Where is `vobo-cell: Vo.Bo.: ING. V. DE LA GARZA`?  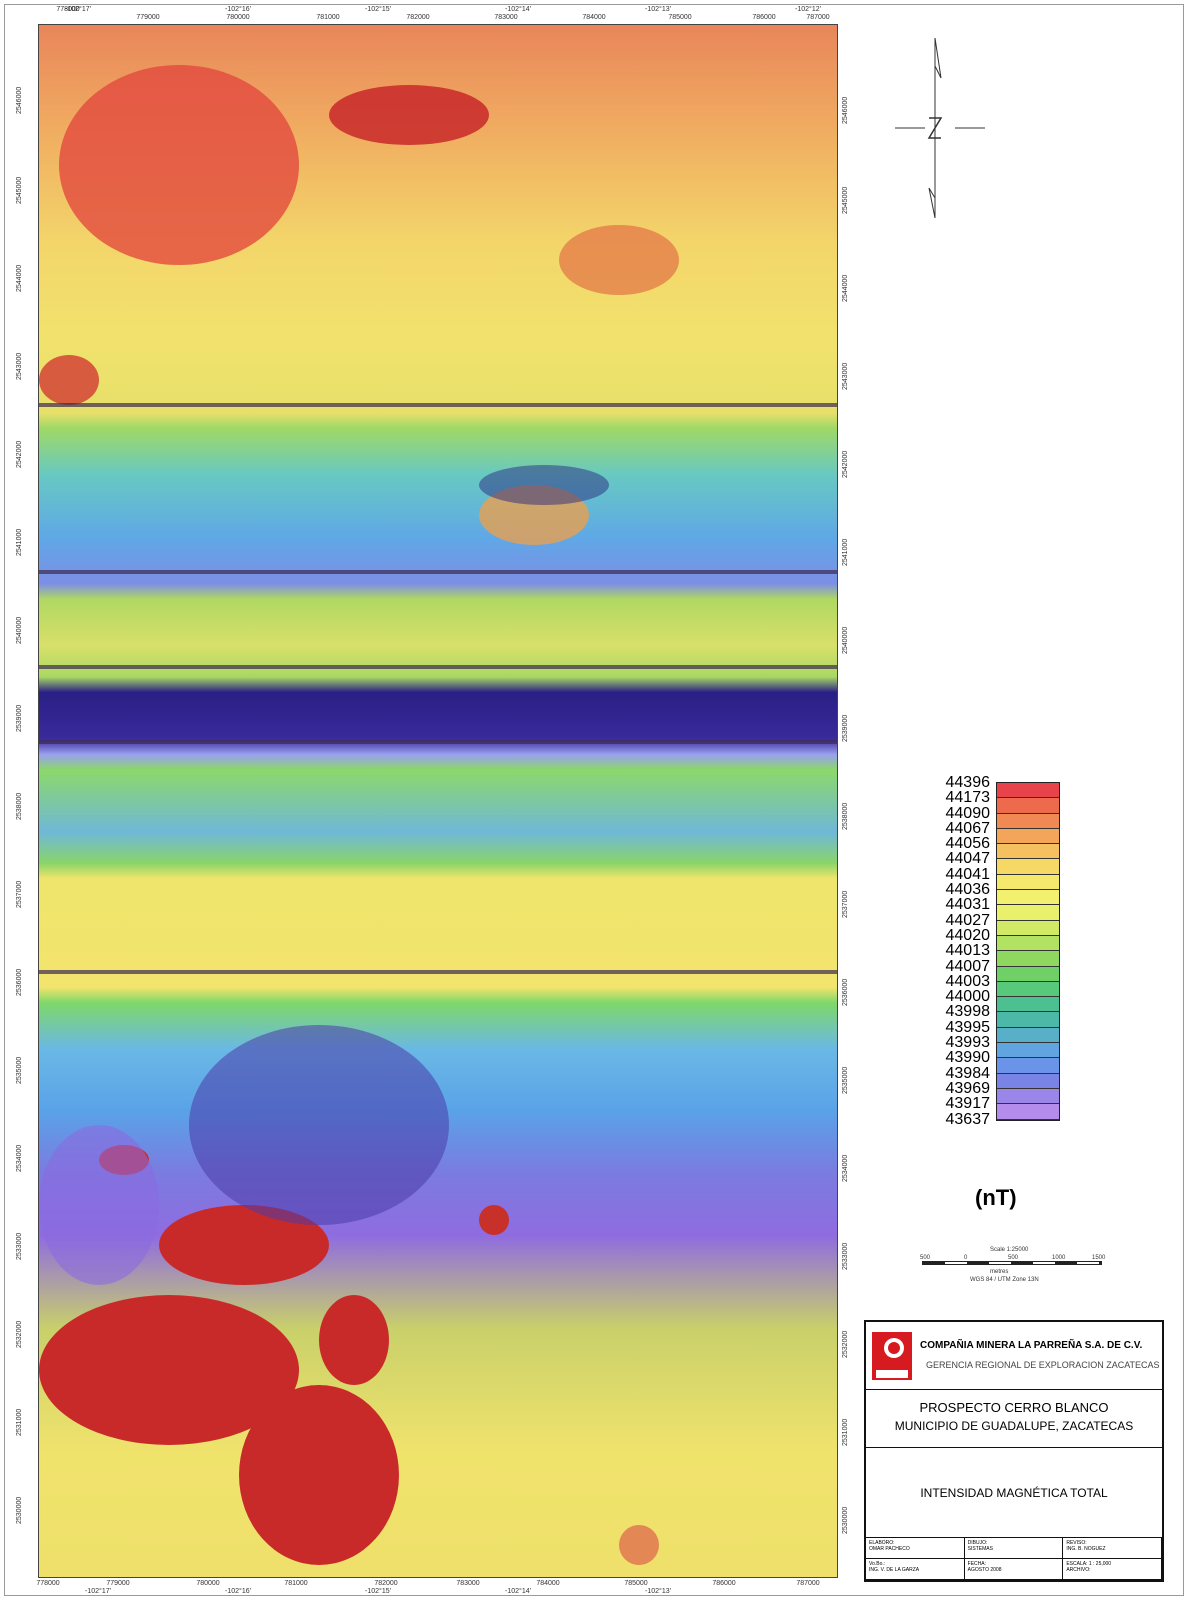 vobo-cell: Vo.Bo.: ING. V. DE LA GARZA is located at coordinates (915, 1569).